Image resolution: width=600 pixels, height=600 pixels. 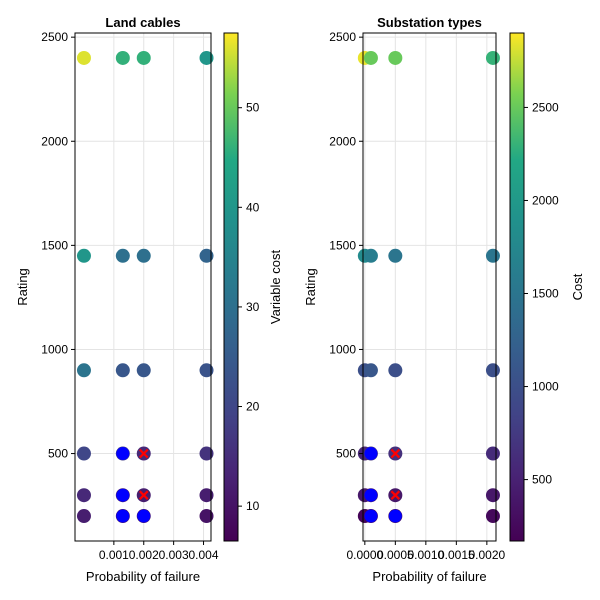 I want to click on colorbar-tick-label: 10, so click(x=253, y=506).